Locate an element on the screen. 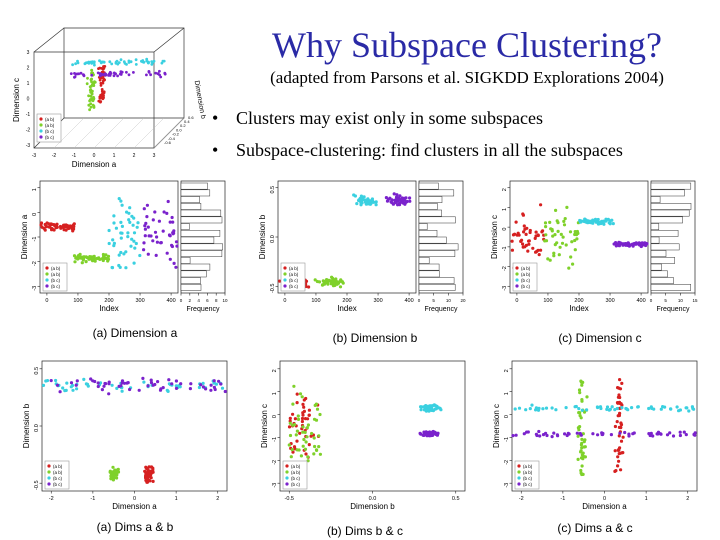 The image size is (720, 540). histogram-label: Frequency is located at coordinates (441, 309).